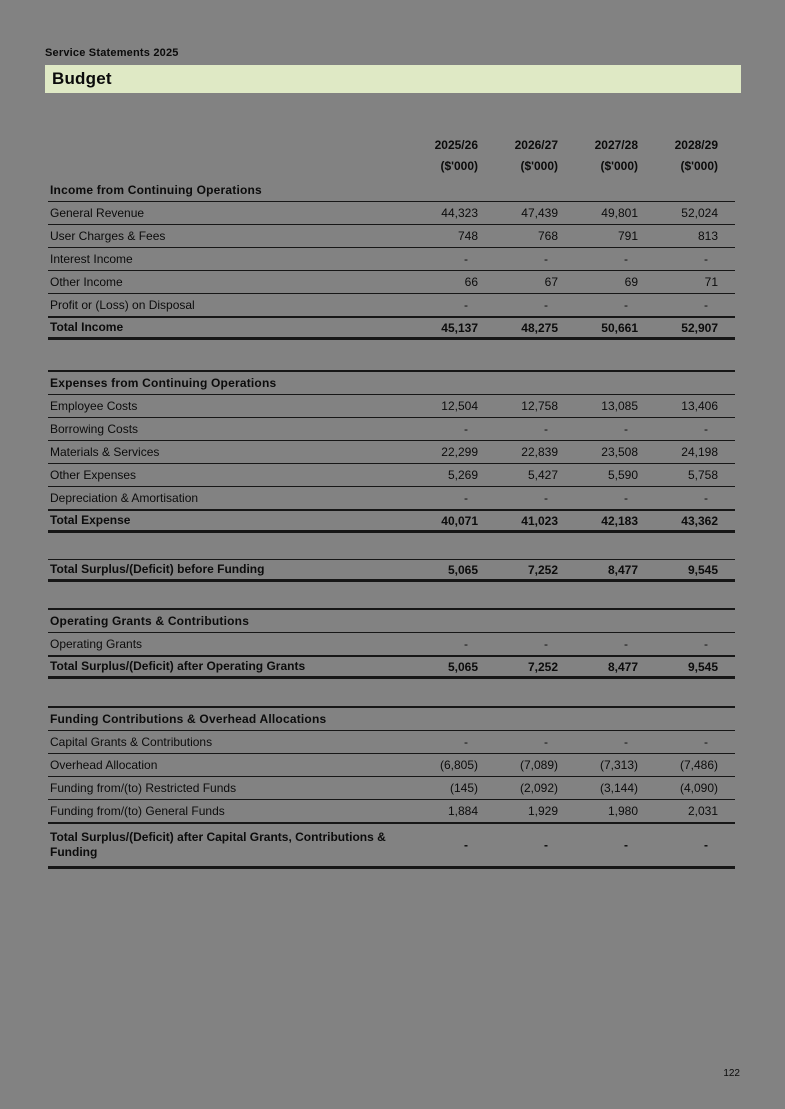 This screenshot has height=1109, width=785. What do you see at coordinates (702, 569) in the screenshot?
I see `row-value: 9,545` at bounding box center [702, 569].